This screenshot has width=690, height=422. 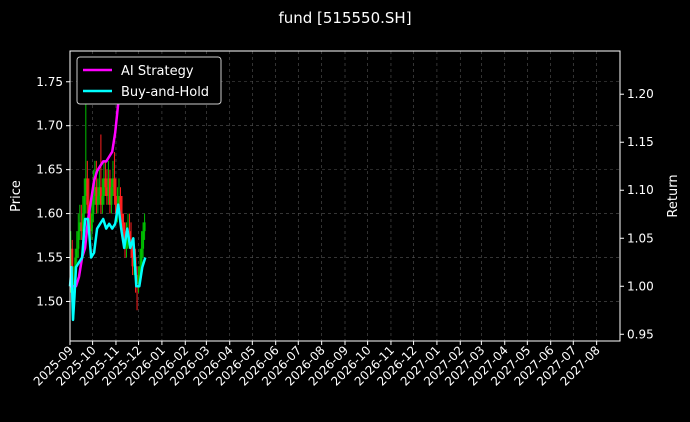 What do you see at coordinates (49, 126) in the screenshot?
I see `left-tick-label: 1.70` at bounding box center [49, 126].